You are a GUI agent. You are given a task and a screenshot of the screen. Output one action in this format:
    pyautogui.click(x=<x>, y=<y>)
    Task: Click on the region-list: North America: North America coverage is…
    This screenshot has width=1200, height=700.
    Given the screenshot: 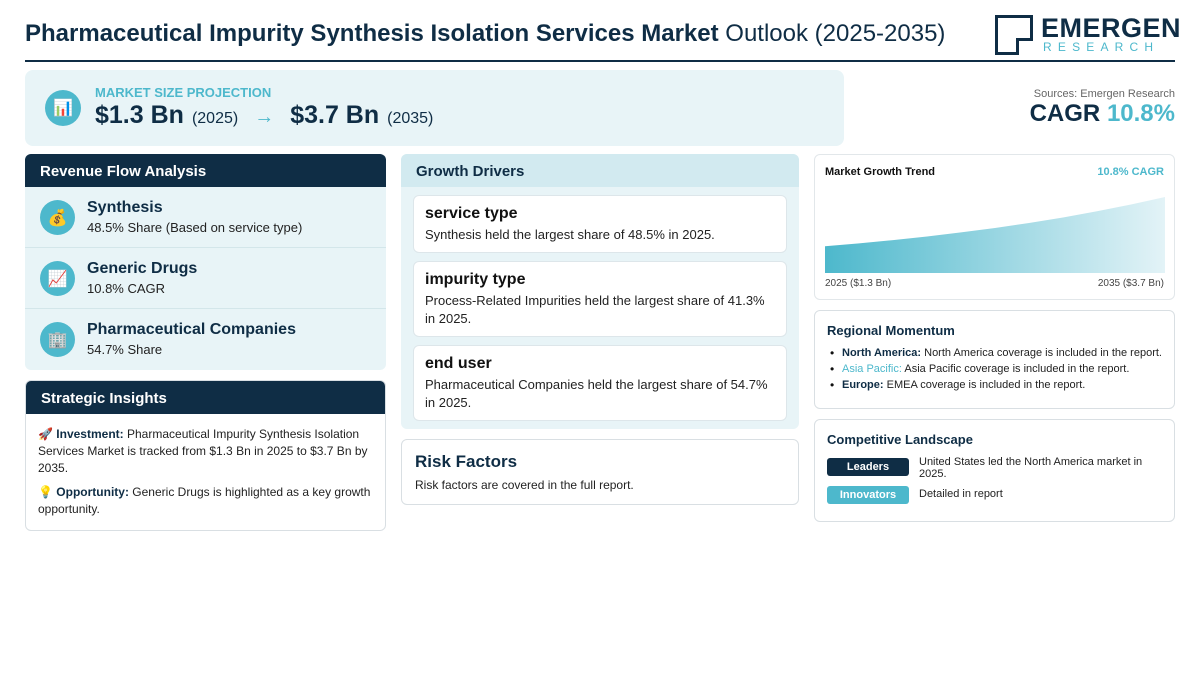 What is the action you would take?
    pyautogui.click(x=994, y=369)
    